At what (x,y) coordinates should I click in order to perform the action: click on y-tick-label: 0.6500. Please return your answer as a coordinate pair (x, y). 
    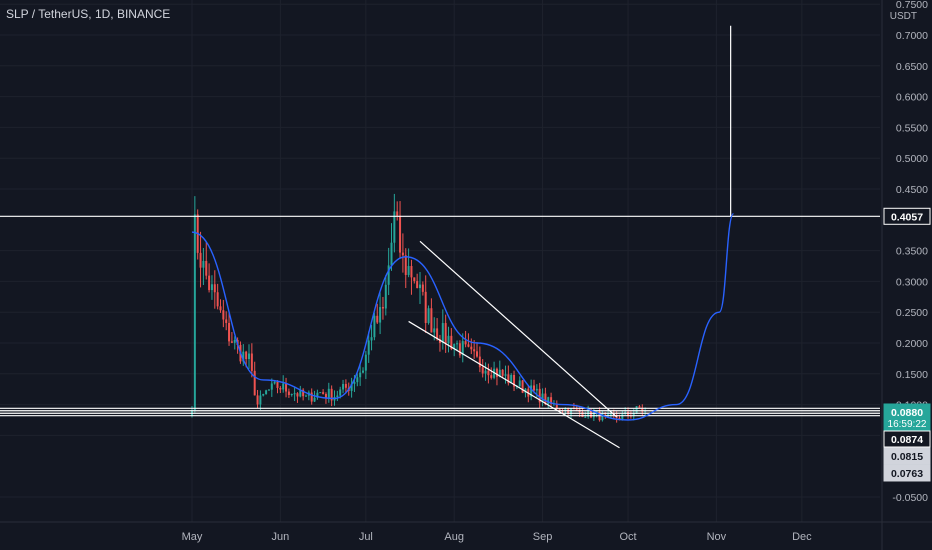
    Looking at the image, I should click on (912, 67).